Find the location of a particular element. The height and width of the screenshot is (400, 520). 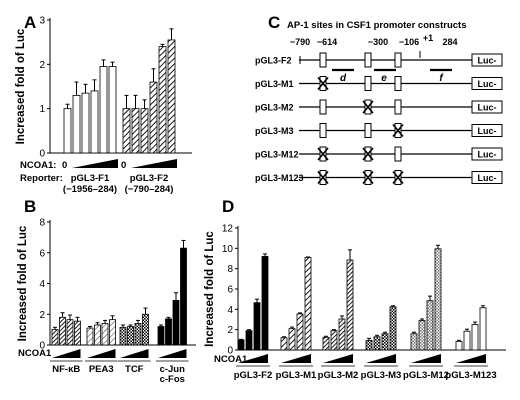

y-axis-label: Increased fold of Luc is located at coordinates (23, 283).